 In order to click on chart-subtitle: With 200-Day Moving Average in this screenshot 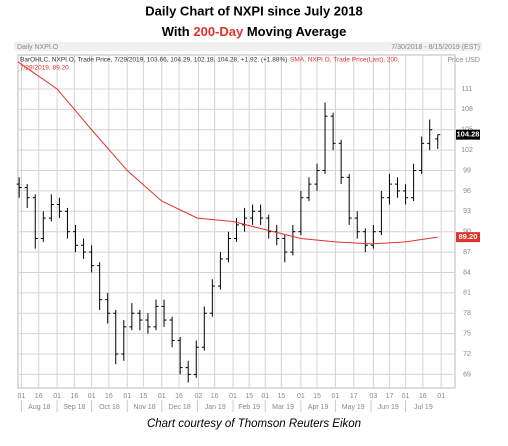, I will do `click(254, 31)`.